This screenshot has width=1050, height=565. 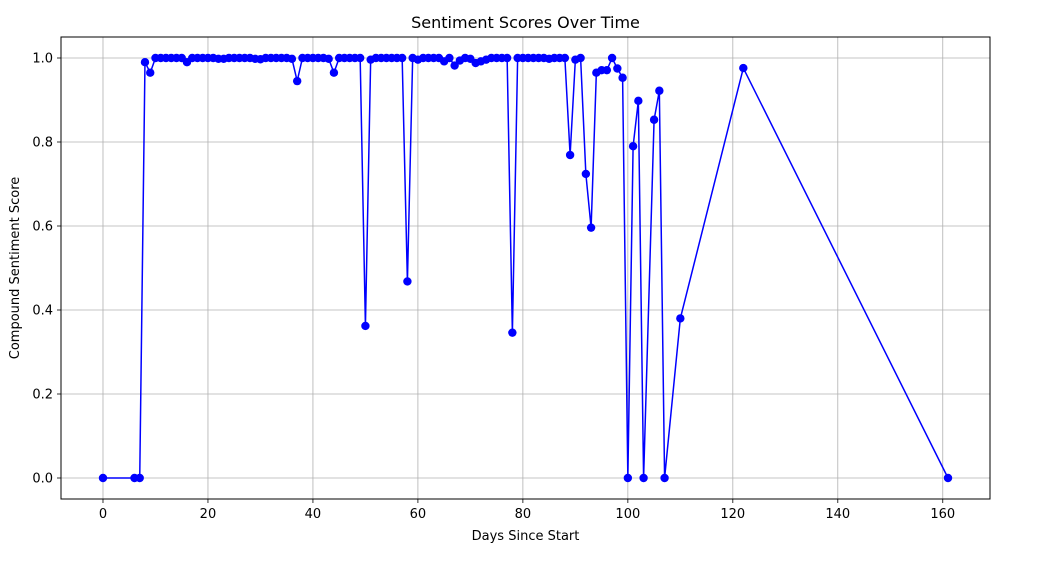 What do you see at coordinates (732, 514) in the screenshot?
I see `x-tick-label: 120` at bounding box center [732, 514].